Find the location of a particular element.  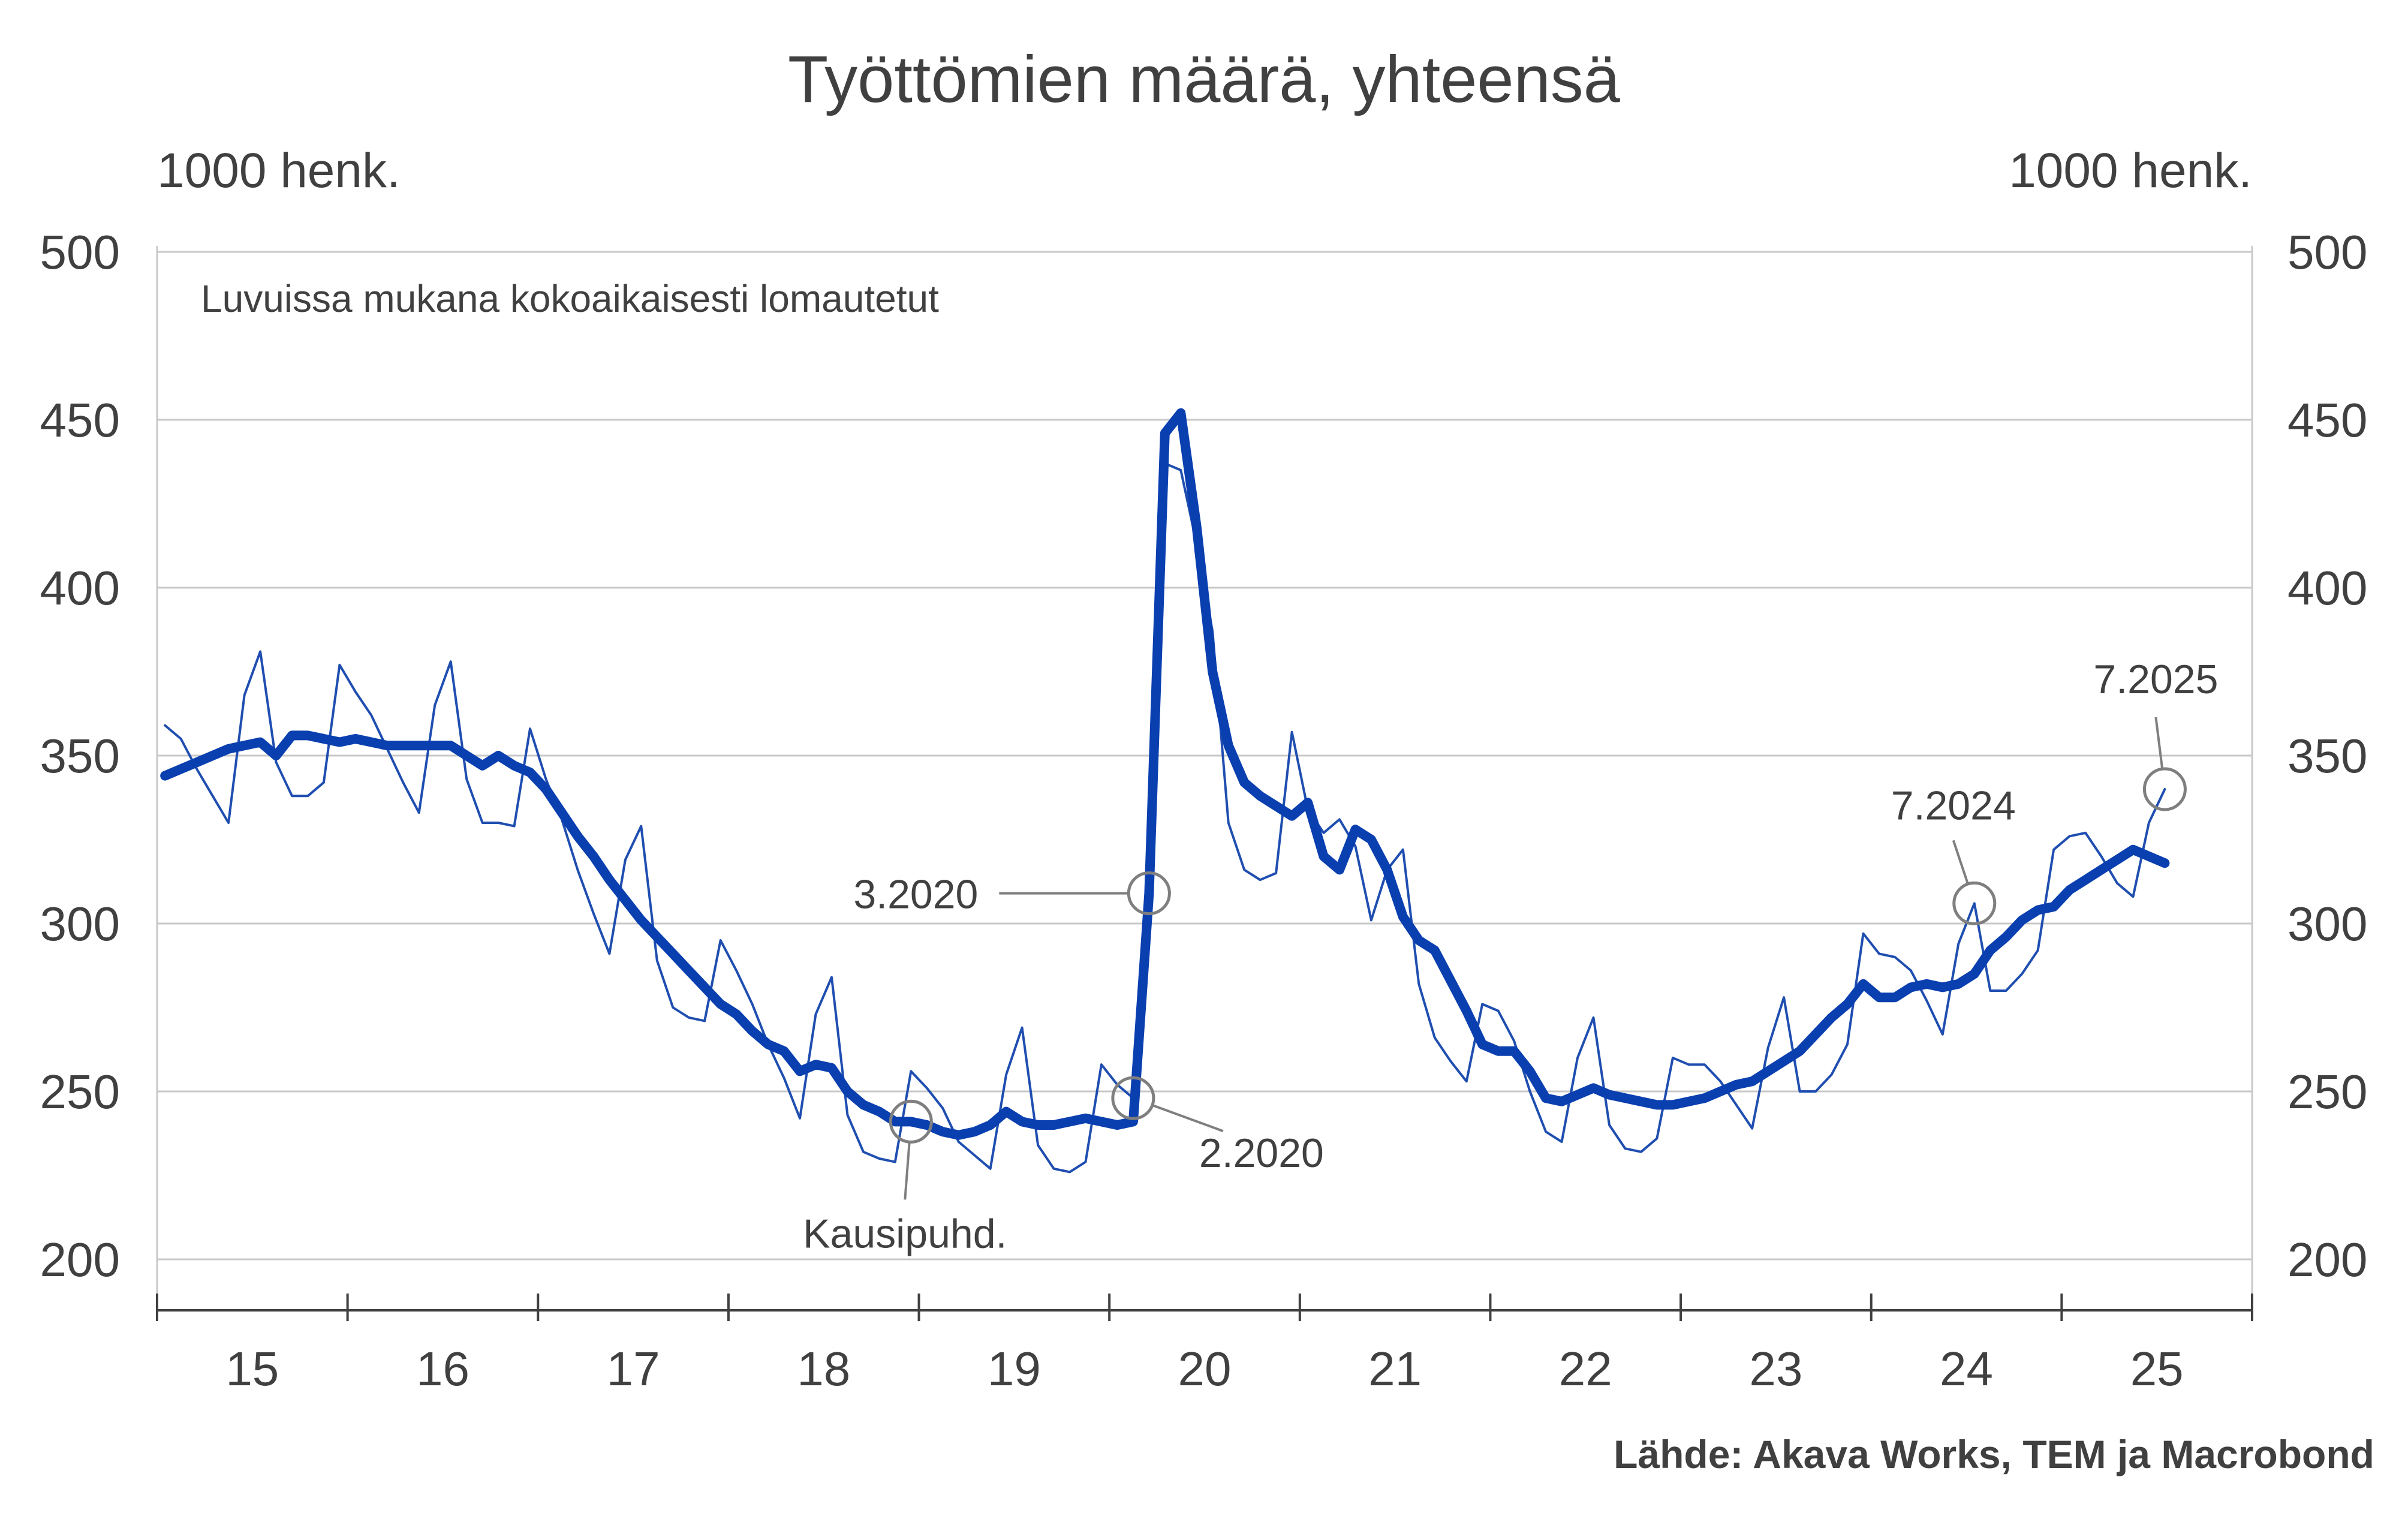

x-axis: 15 16 17 18 19 20 21 22 23 24 25 is located at coordinates (1204, 1344).